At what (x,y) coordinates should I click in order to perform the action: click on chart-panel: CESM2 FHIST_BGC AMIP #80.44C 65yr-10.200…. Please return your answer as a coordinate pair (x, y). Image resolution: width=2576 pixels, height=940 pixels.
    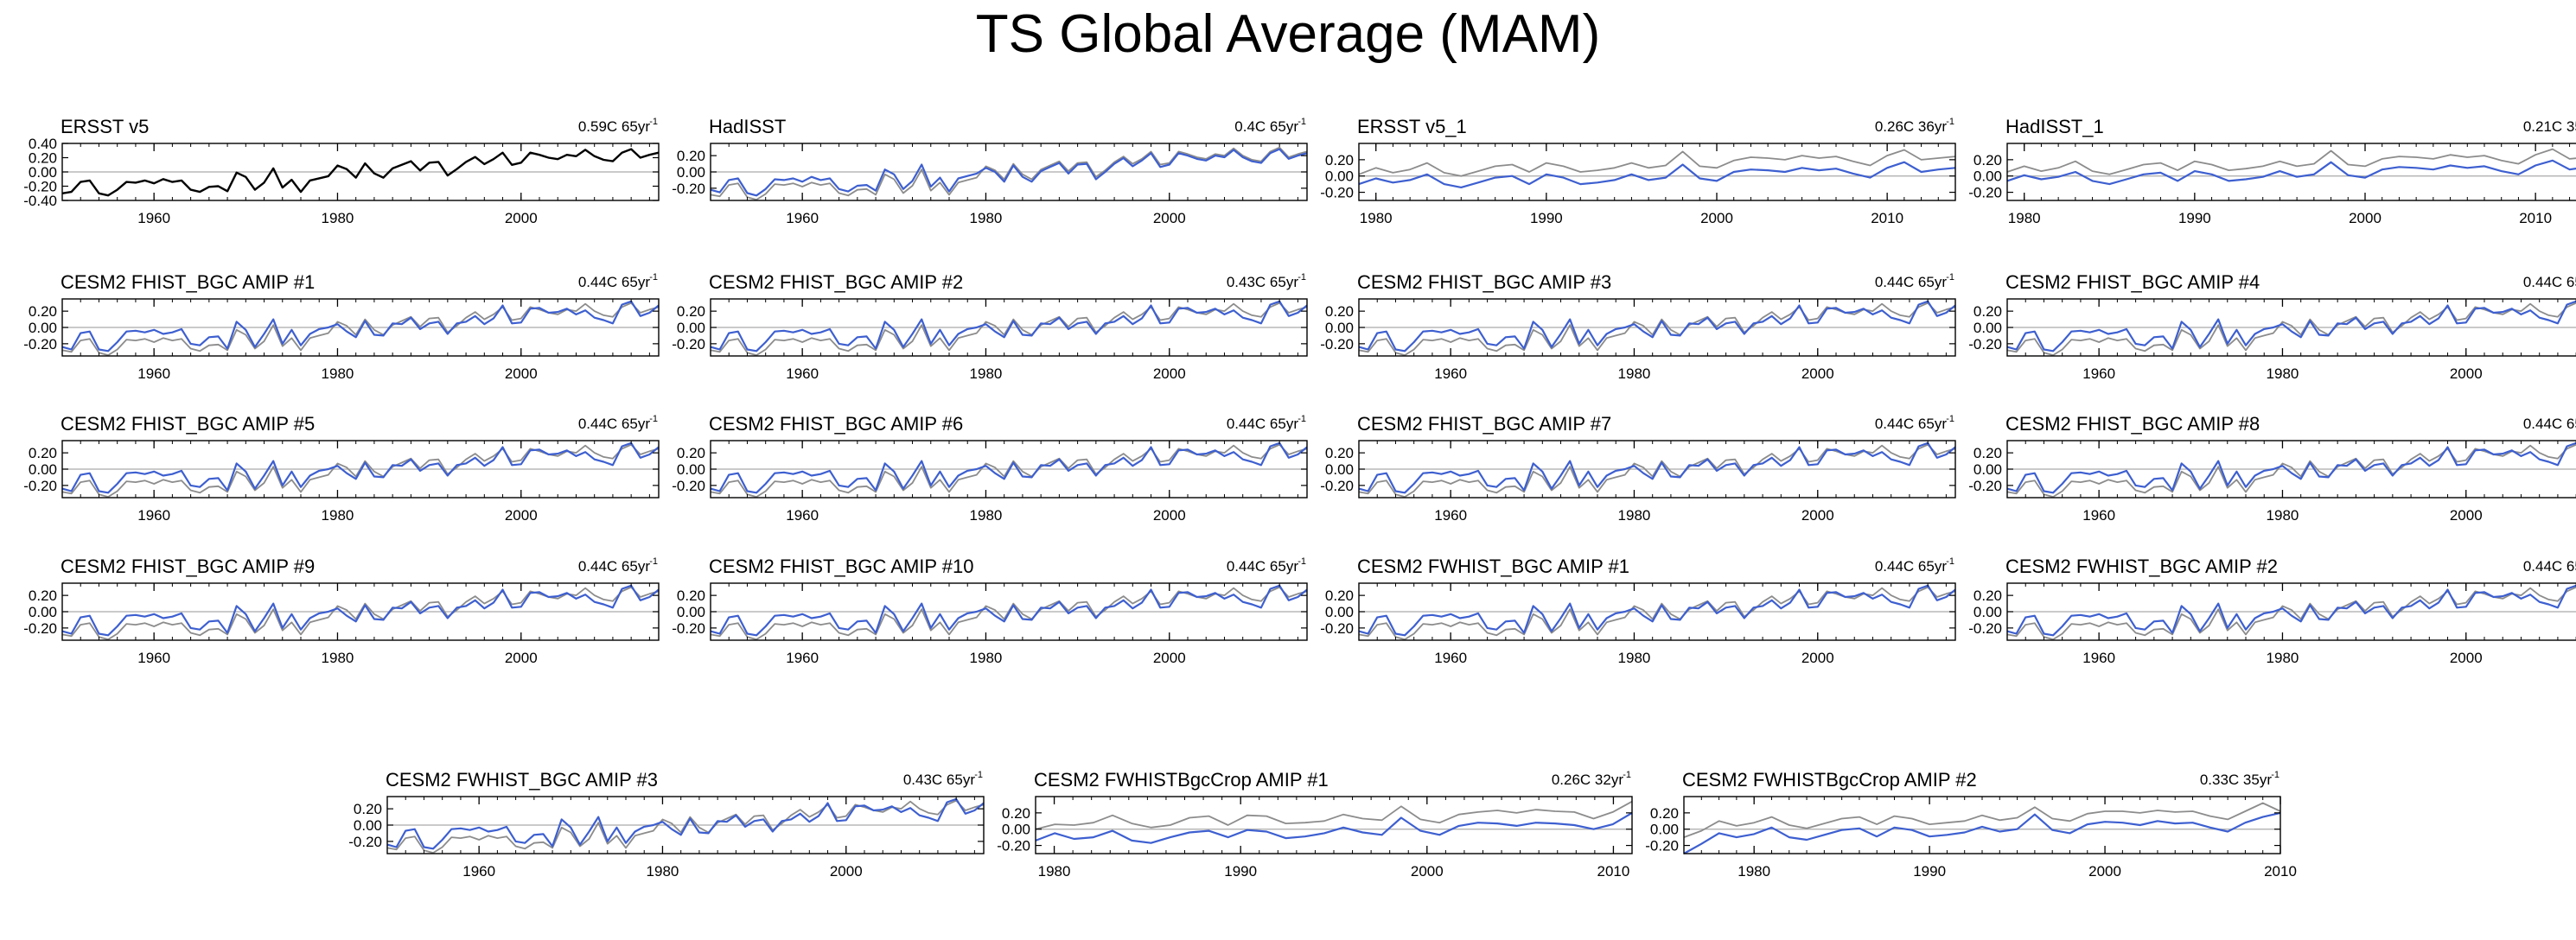
    Looking at the image, I should click on (2272, 468).